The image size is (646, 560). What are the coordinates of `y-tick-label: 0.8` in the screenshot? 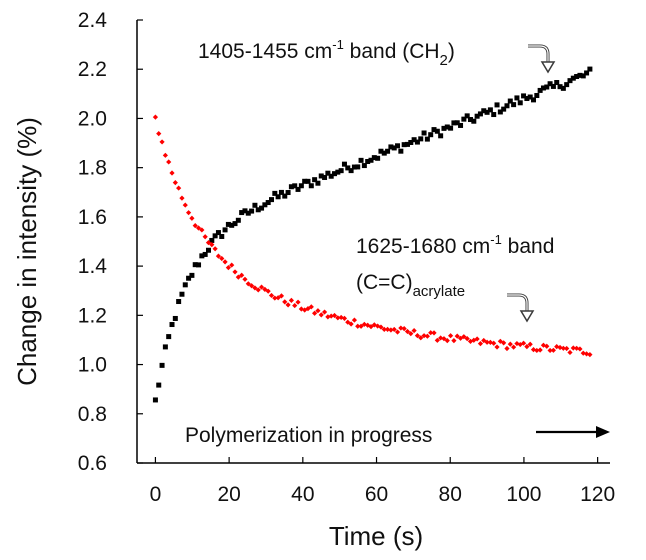 It's located at (92, 414).